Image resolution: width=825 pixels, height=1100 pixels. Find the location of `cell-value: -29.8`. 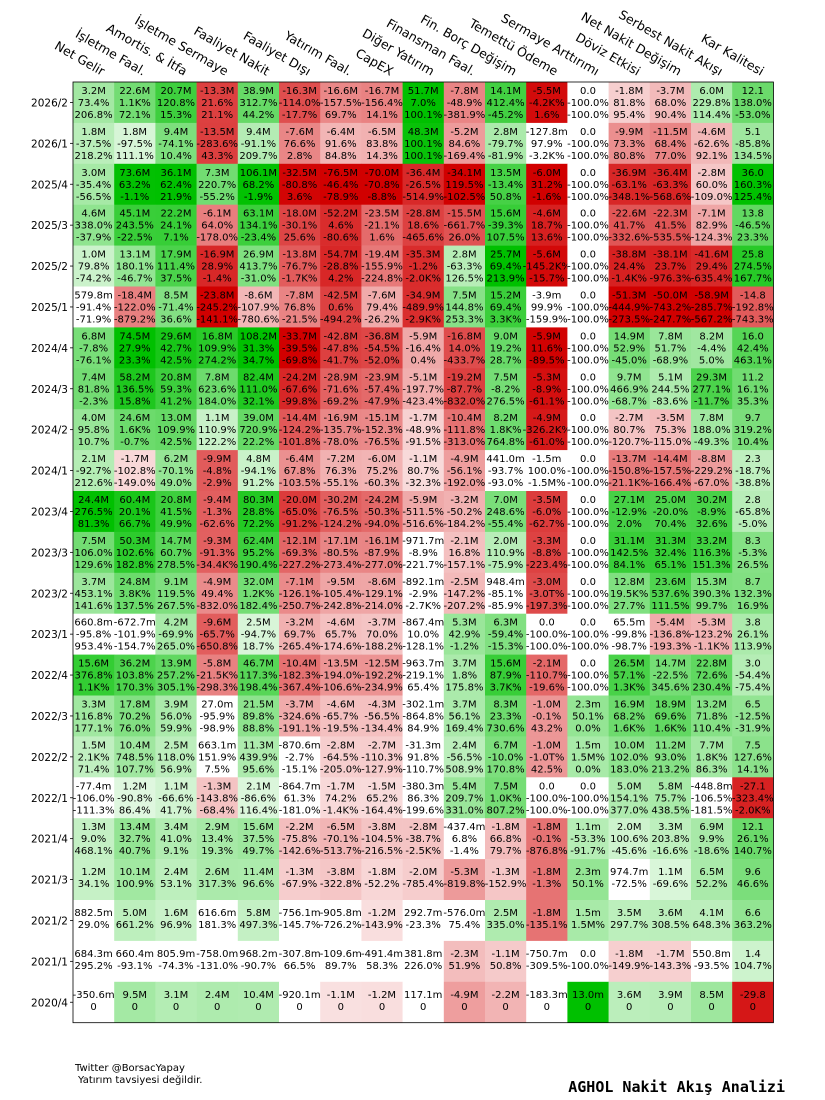

cell-value: -29.8 is located at coordinates (753, 995).